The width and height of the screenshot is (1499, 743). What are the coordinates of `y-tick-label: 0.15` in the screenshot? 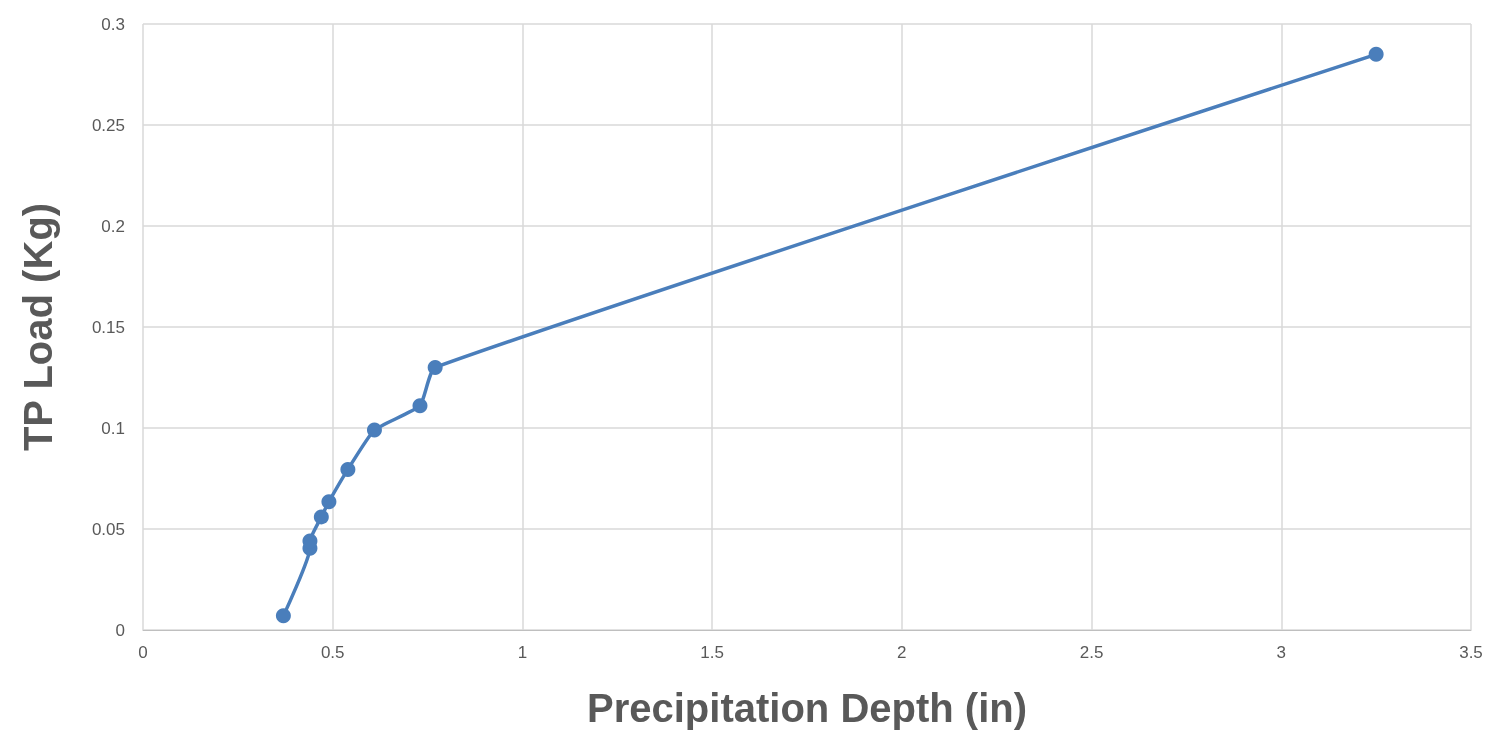 It's located at (108, 327).